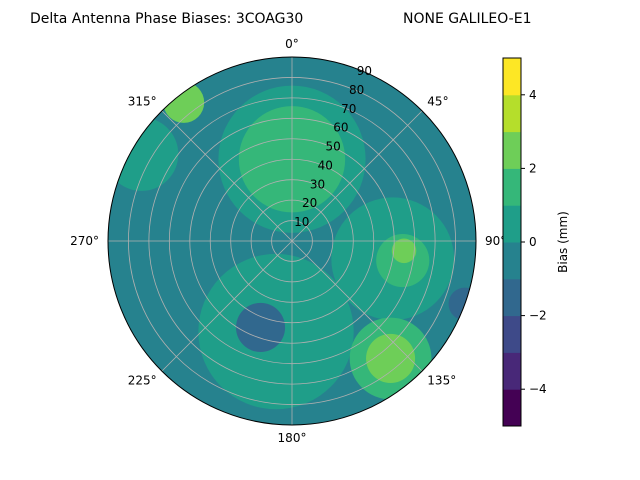 Image resolution: width=640 pixels, height=480 pixels. Describe the element at coordinates (524, 242) in the screenshot. I see `colorbar: −4 −2 0 2 4` at that location.